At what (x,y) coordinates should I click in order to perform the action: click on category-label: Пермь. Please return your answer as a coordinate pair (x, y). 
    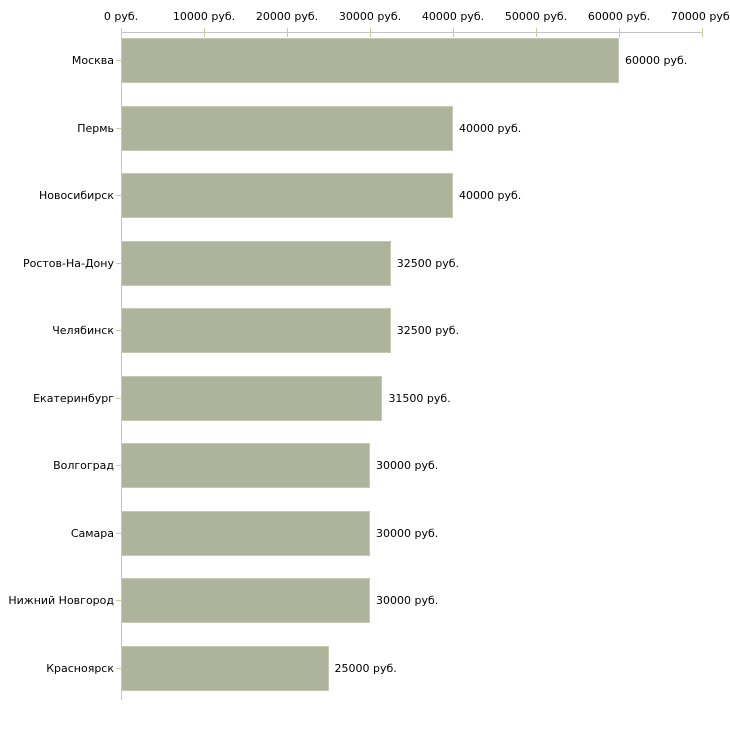
    Looking at the image, I should click on (95, 128).